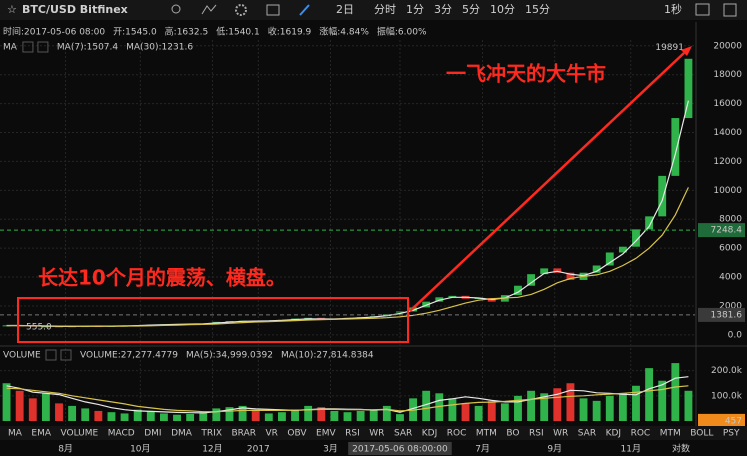 This screenshot has height=456, width=747. What do you see at coordinates (727, 231) in the screenshot?
I see `price-tag-label: 7248.4` at bounding box center [727, 231].